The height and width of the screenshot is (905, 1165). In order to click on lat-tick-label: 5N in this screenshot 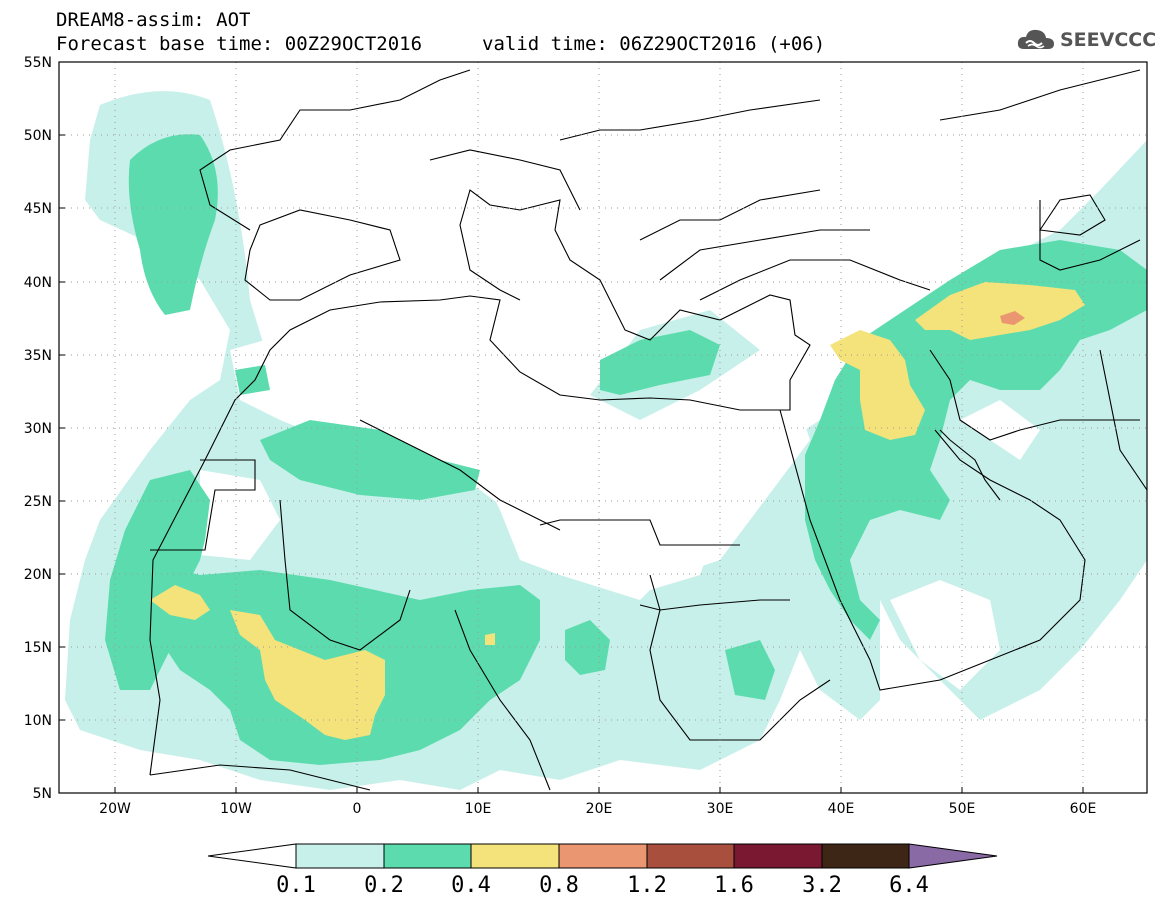, I will do `click(42, 794)`.